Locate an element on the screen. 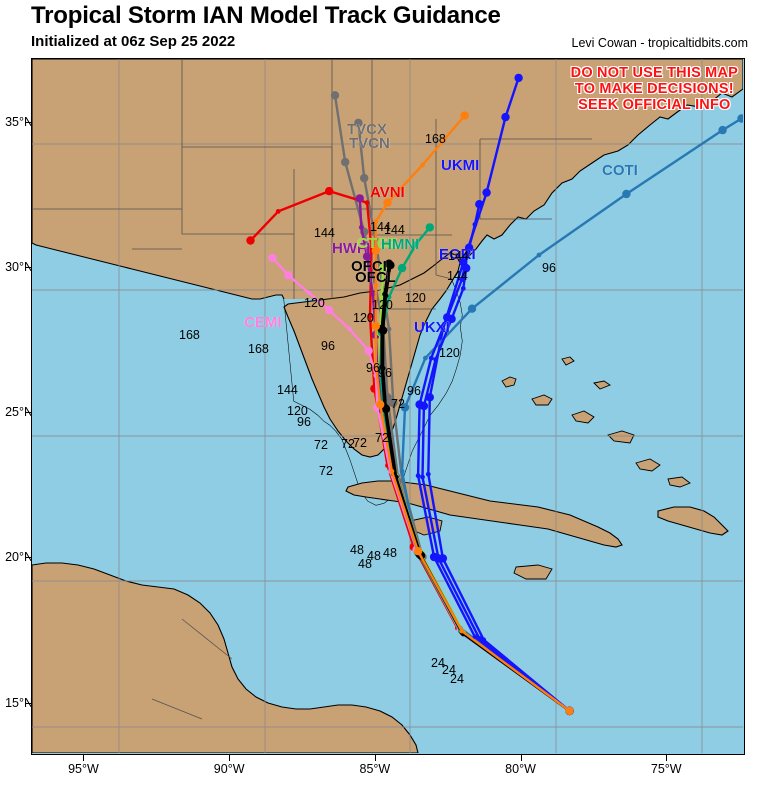  track-point-hwfi-144h is located at coordinates (359, 198).